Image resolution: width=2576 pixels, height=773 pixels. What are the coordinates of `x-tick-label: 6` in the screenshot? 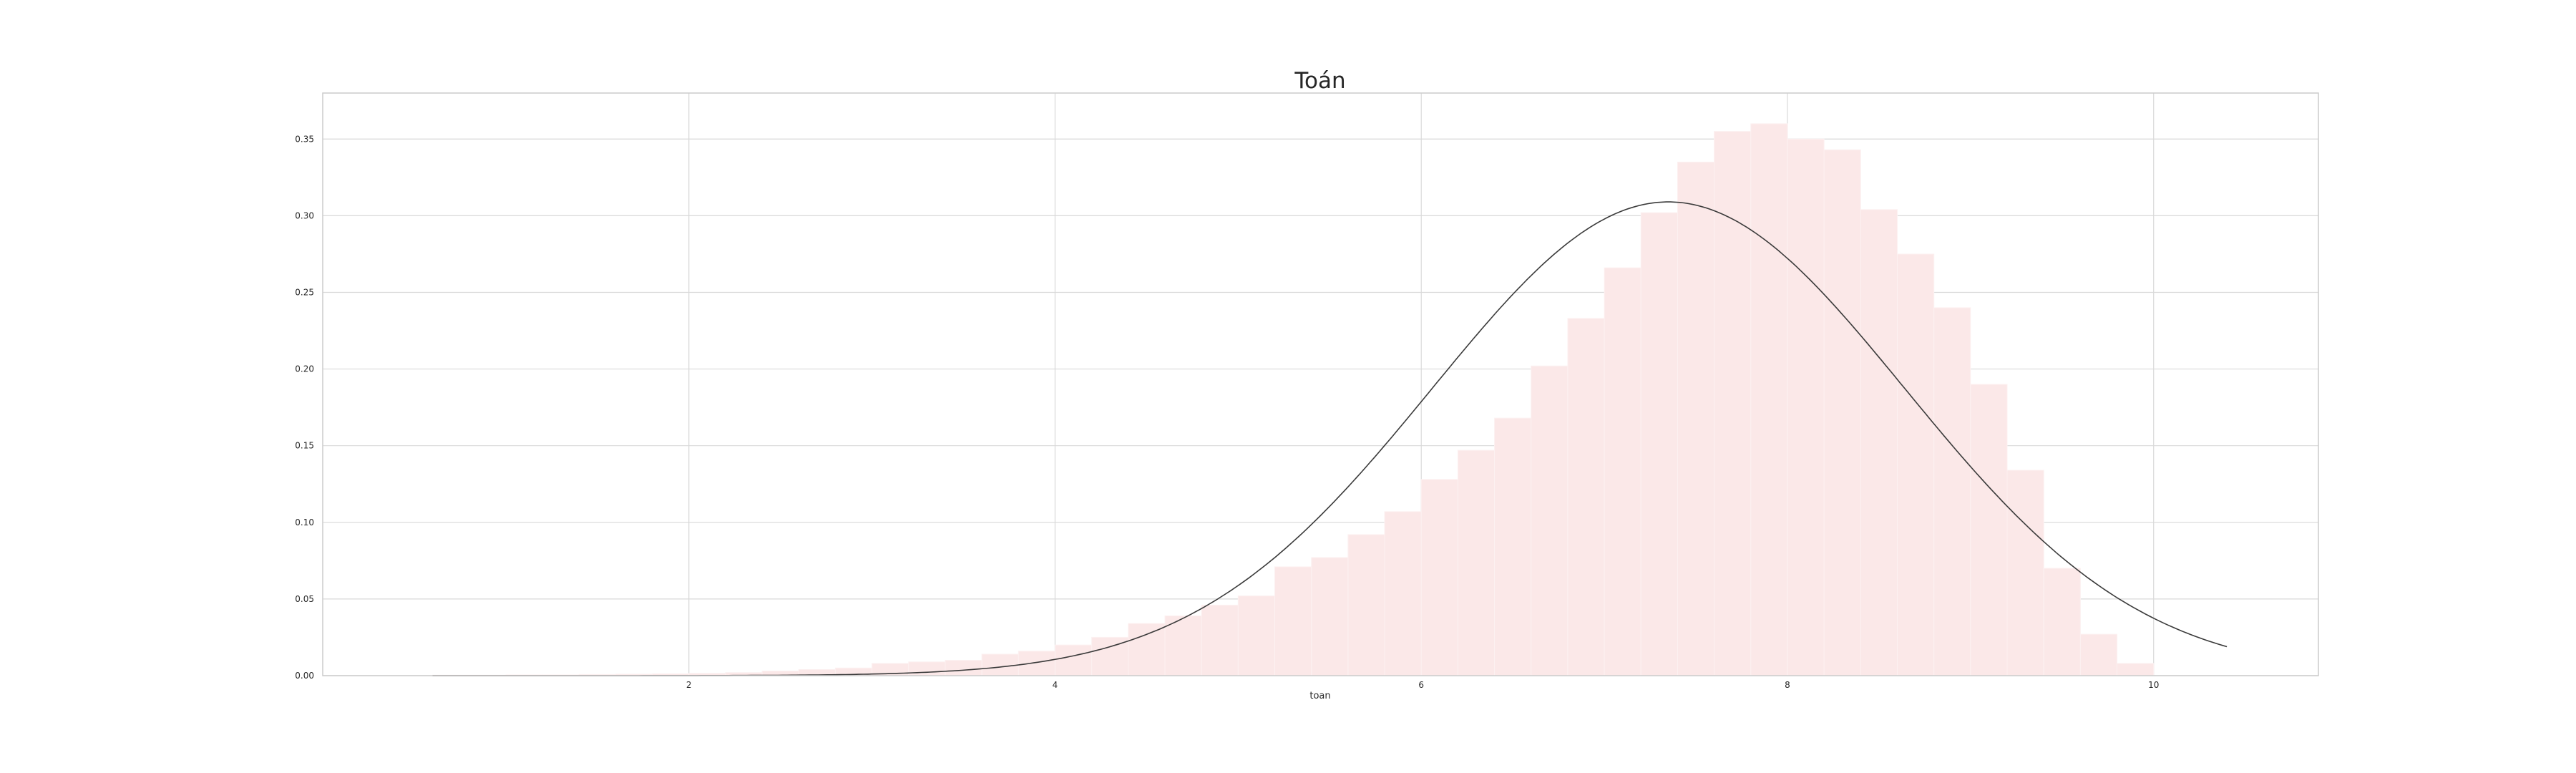 It's located at (1421, 685).